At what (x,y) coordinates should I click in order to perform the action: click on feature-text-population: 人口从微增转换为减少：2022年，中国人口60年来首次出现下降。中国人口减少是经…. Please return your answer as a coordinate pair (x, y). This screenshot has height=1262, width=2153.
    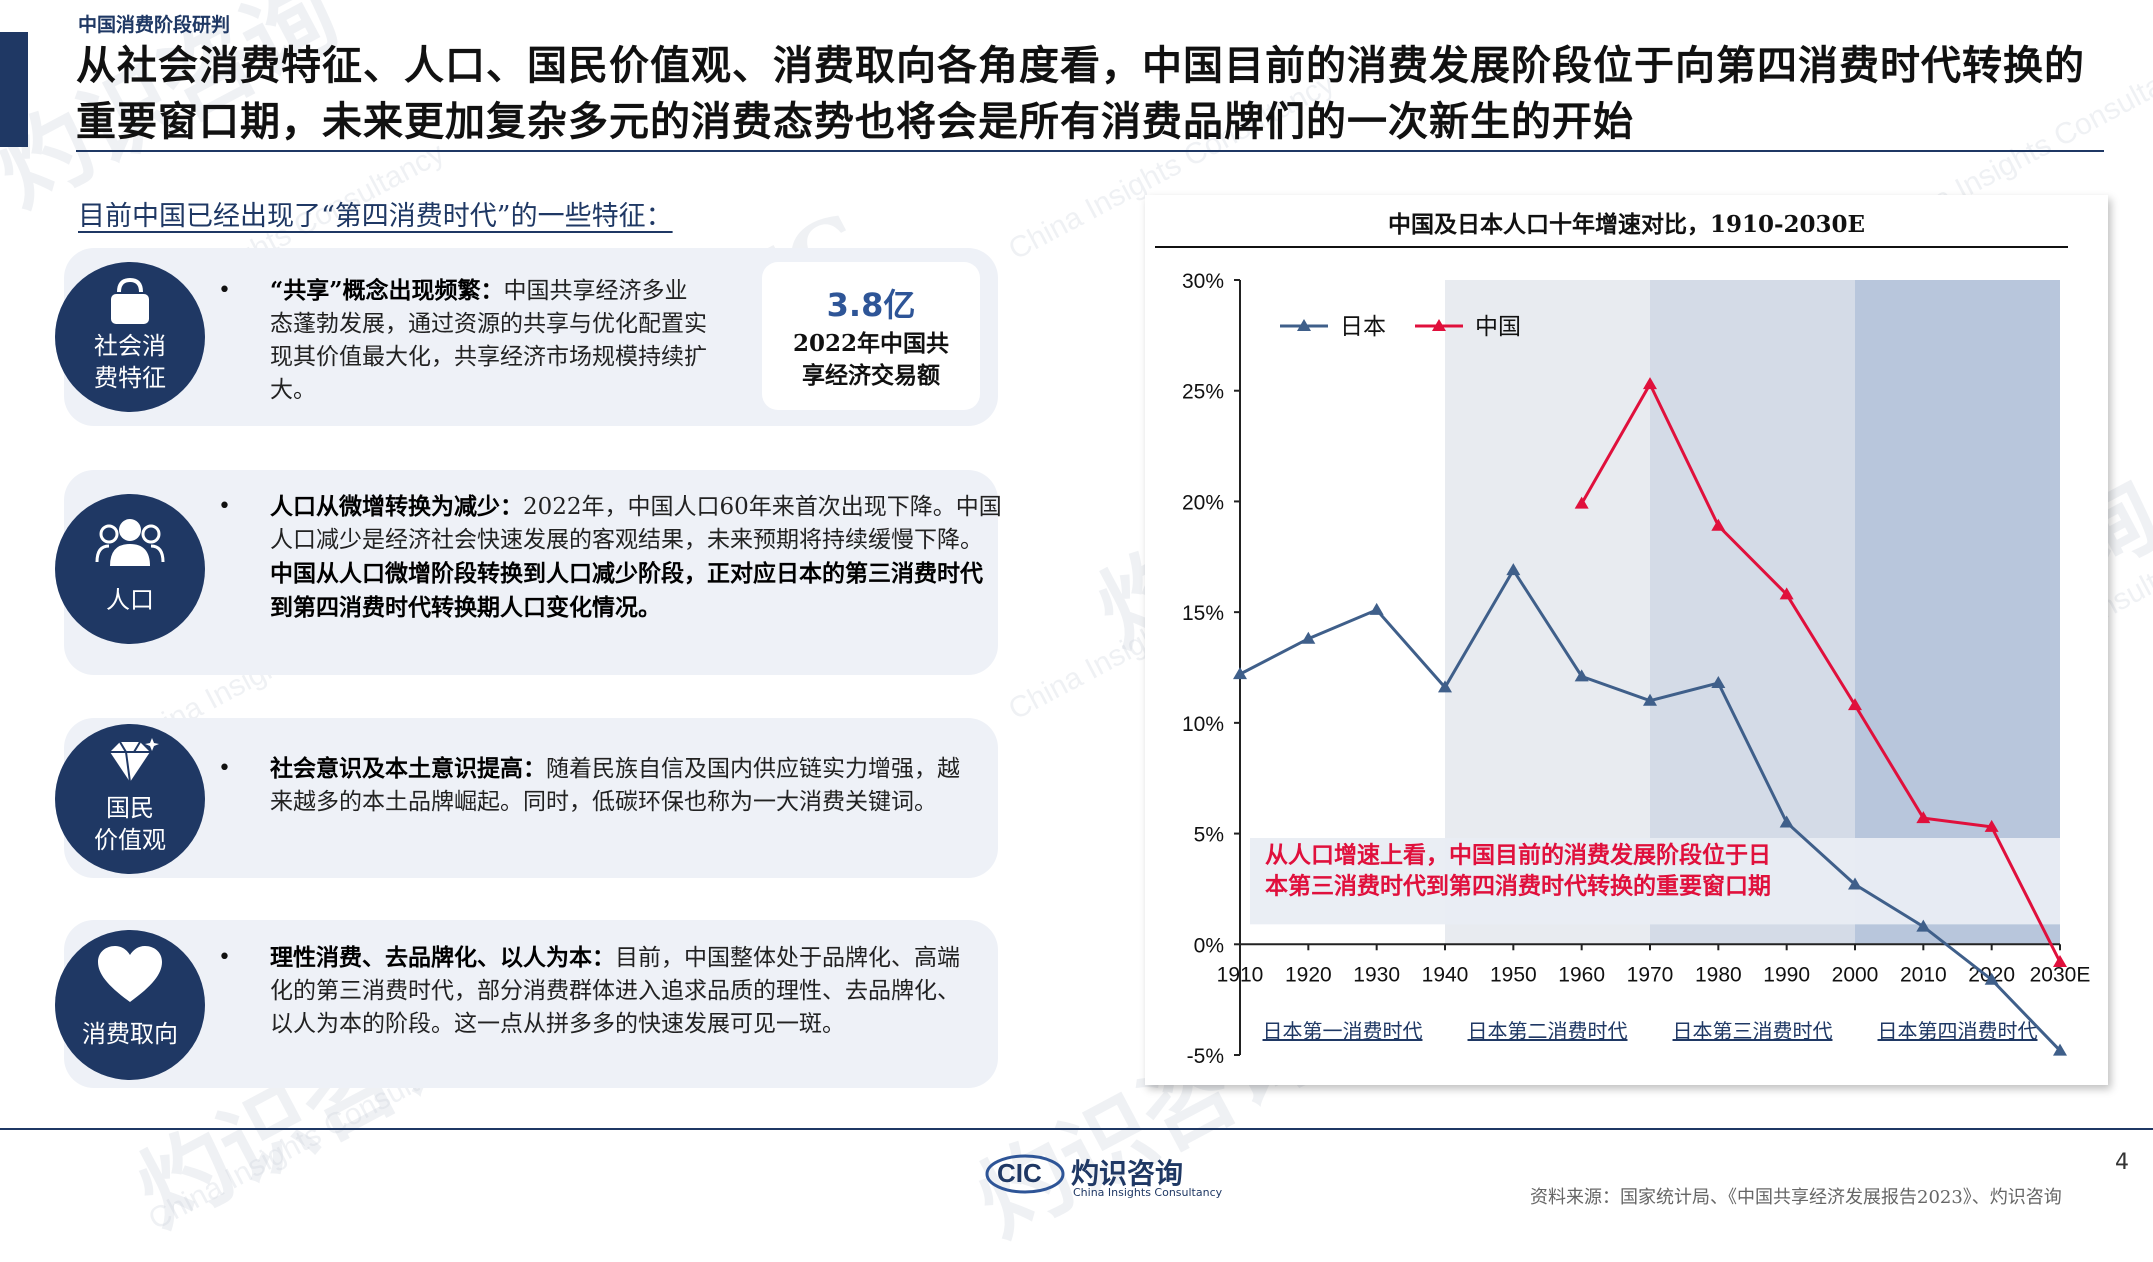
    Looking at the image, I should click on (636, 557).